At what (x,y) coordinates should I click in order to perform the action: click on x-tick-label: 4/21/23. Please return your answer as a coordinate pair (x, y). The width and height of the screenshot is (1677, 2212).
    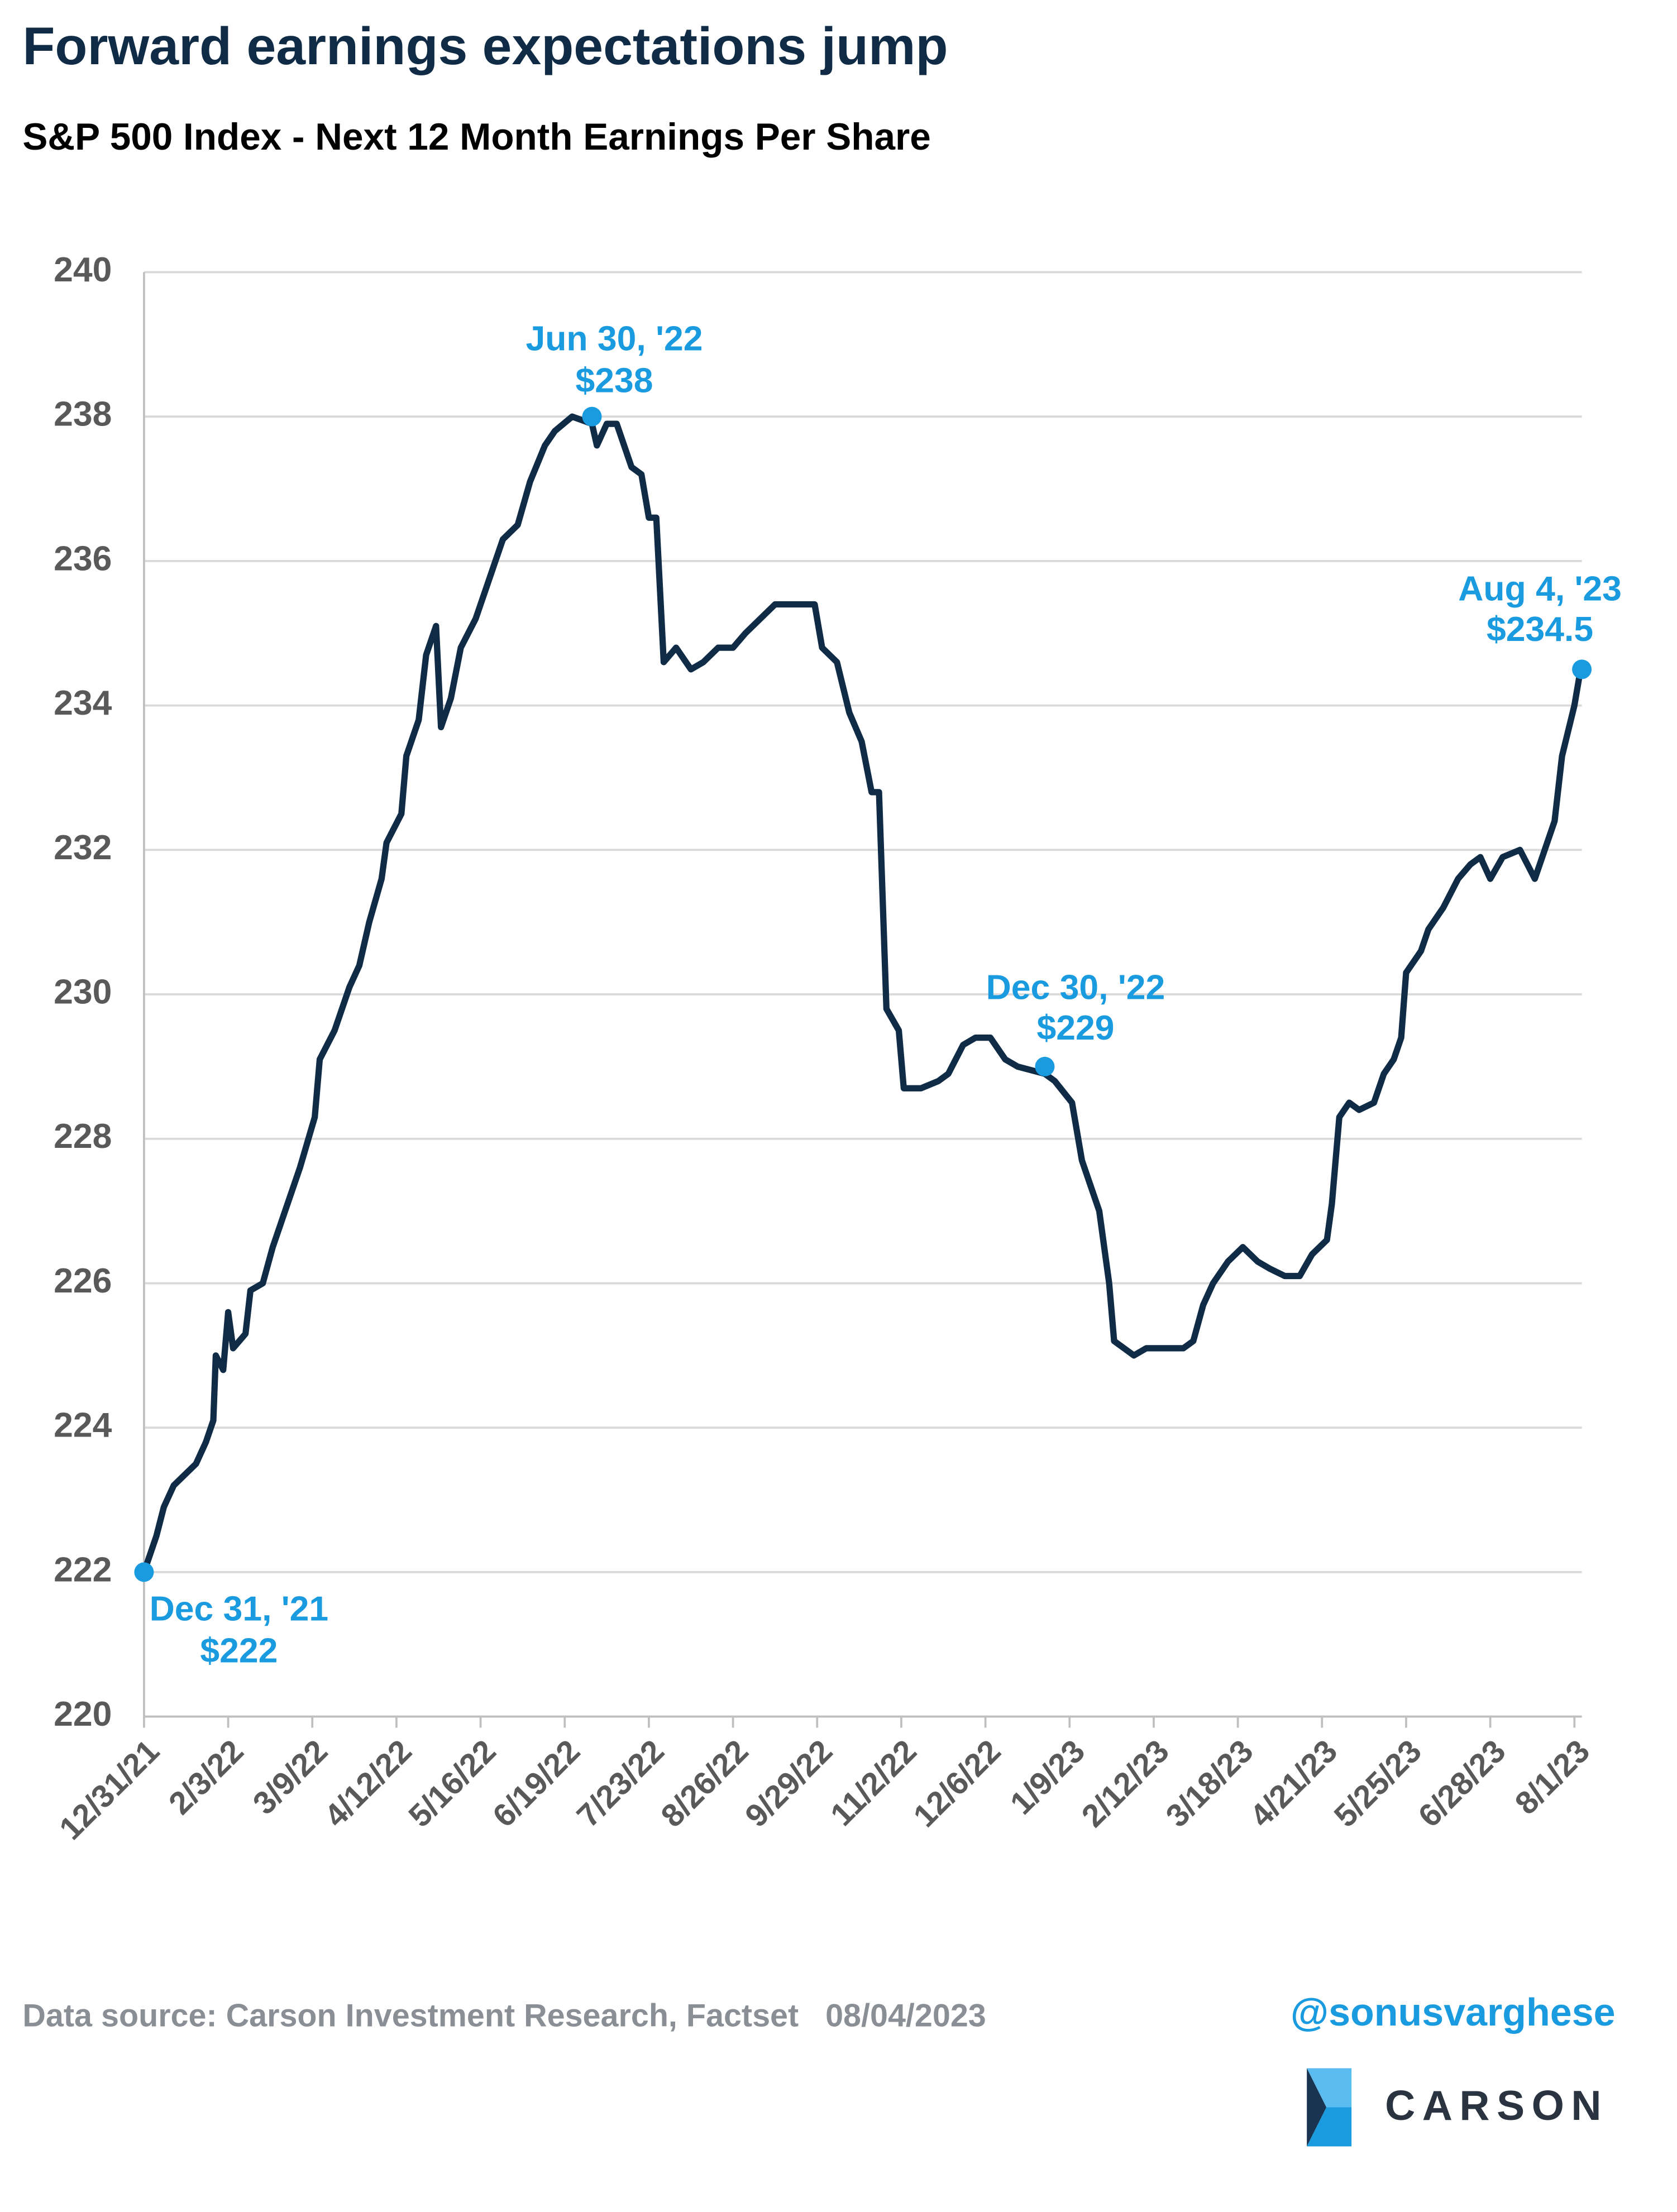
    Looking at the image, I should click on (1293, 1783).